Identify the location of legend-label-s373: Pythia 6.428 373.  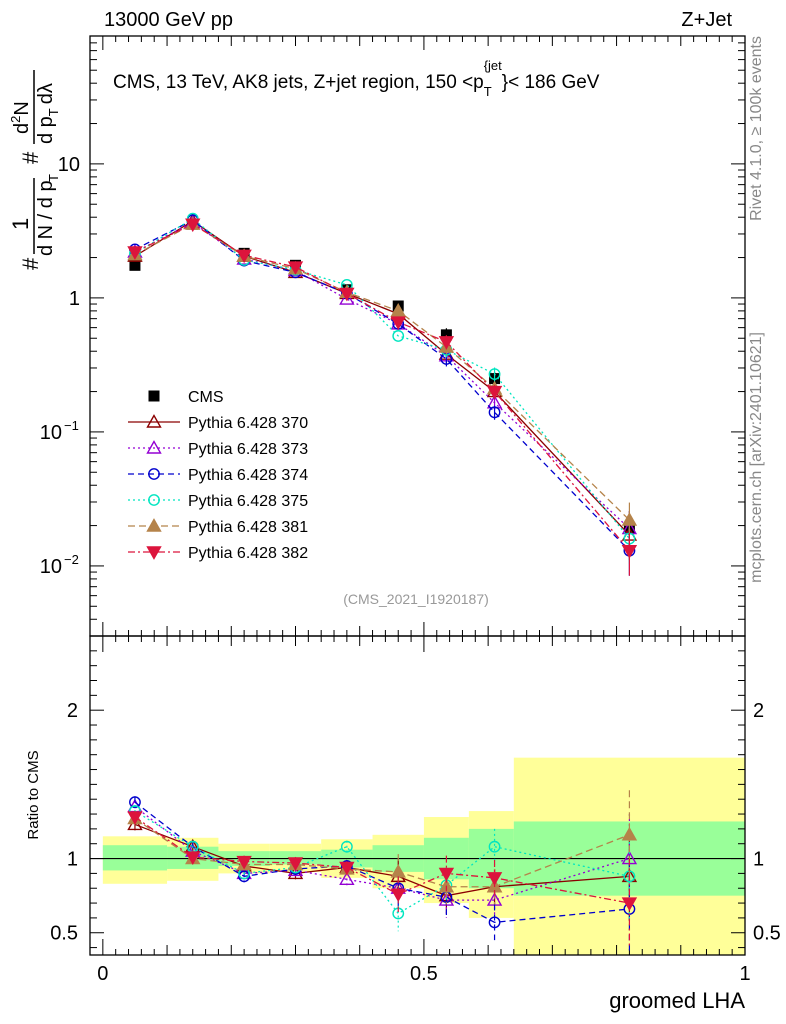
(248, 449).